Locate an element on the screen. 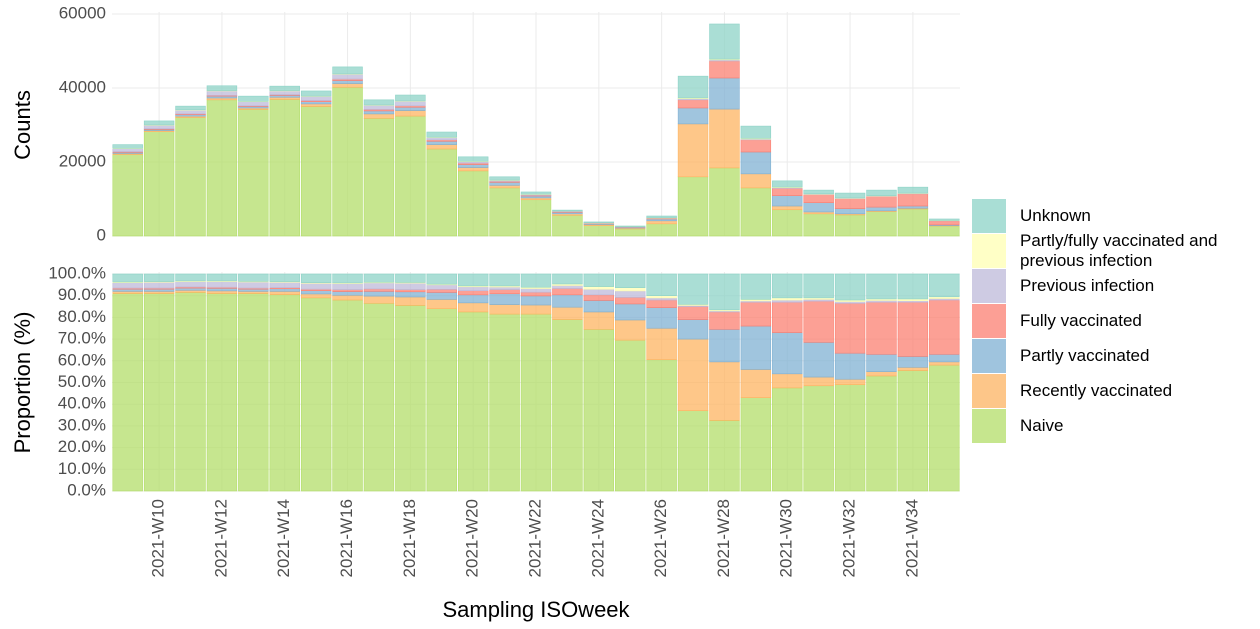 The height and width of the screenshot is (629, 1260). legend-label: Fully vaccinated is located at coordinates (1081, 320).